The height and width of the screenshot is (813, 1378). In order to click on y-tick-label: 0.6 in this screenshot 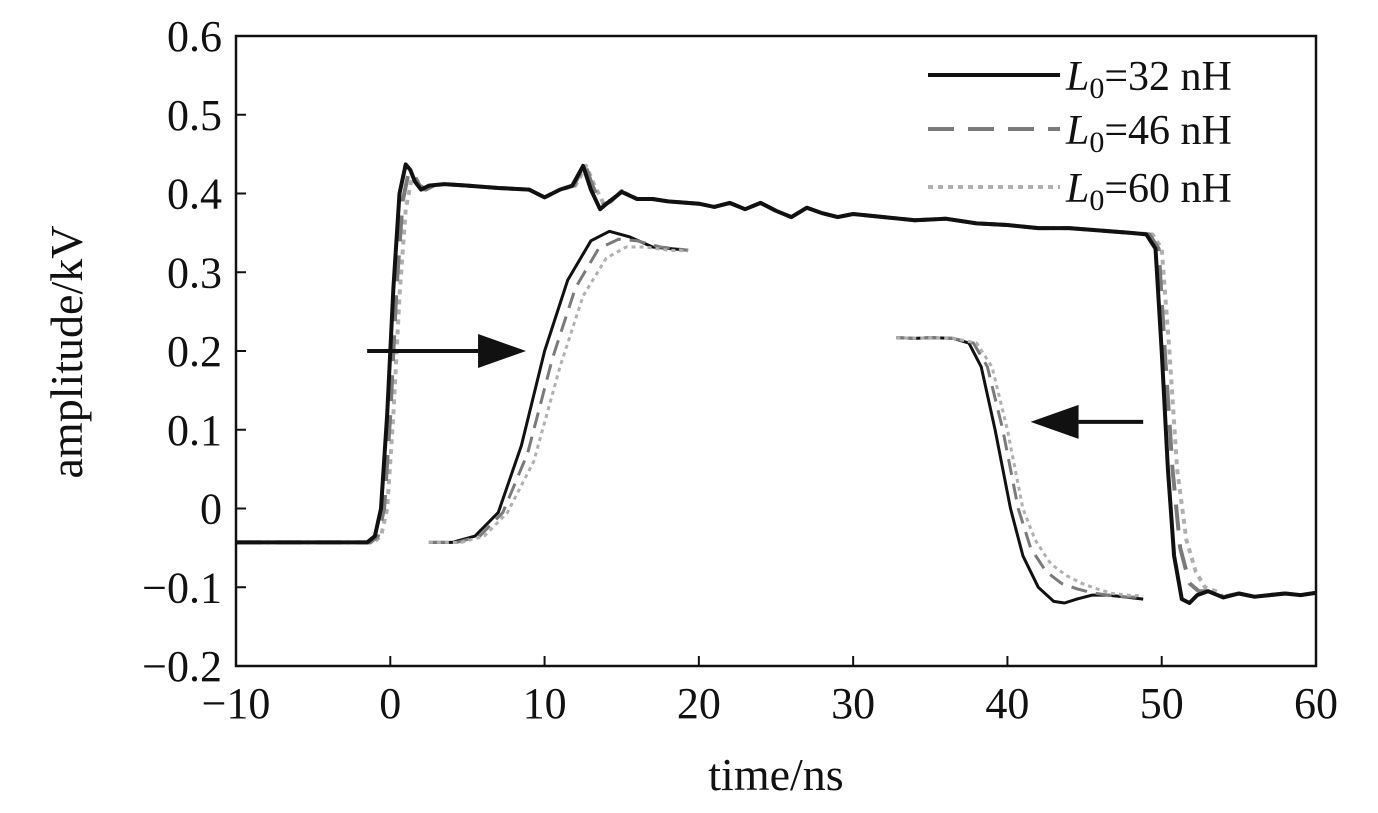, I will do `click(194, 36)`.